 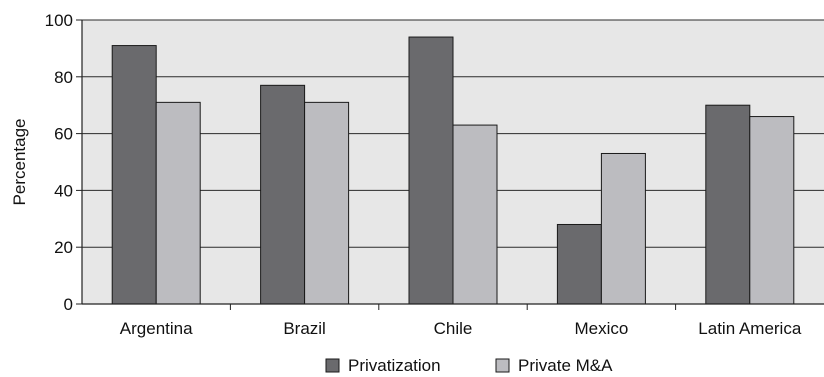 I want to click on x-category-label: Argentina, so click(x=156, y=328).